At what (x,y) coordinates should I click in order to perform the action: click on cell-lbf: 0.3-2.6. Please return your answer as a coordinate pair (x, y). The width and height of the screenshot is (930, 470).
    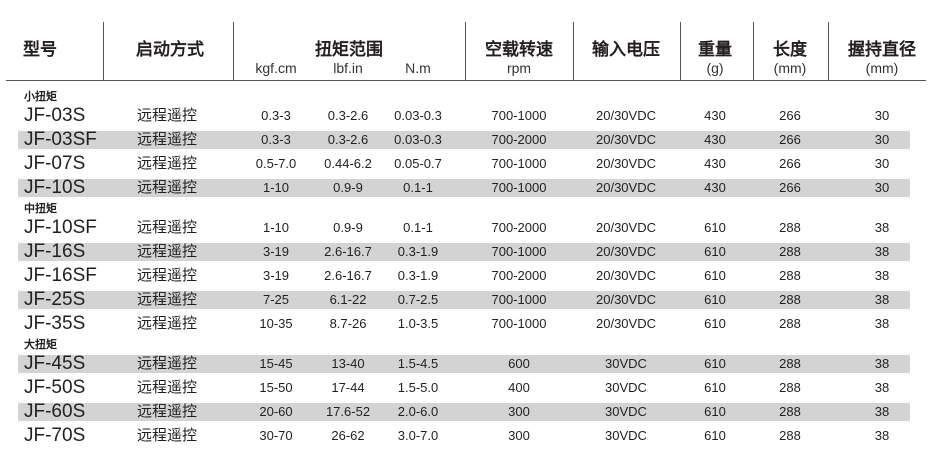
    Looking at the image, I should click on (348, 139).